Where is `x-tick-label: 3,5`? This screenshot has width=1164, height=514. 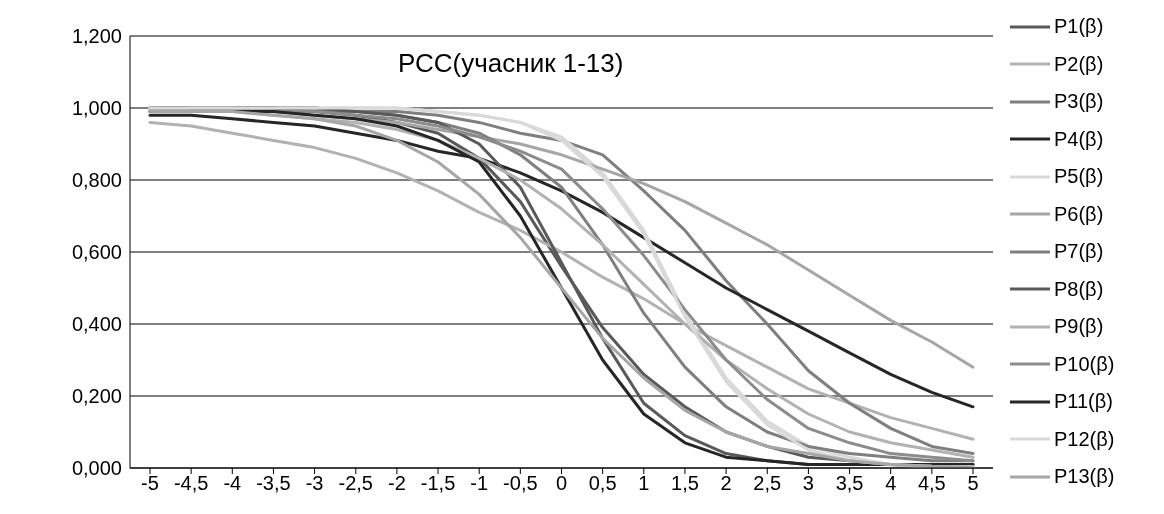 x-tick-label: 3,5 is located at coordinates (849, 483).